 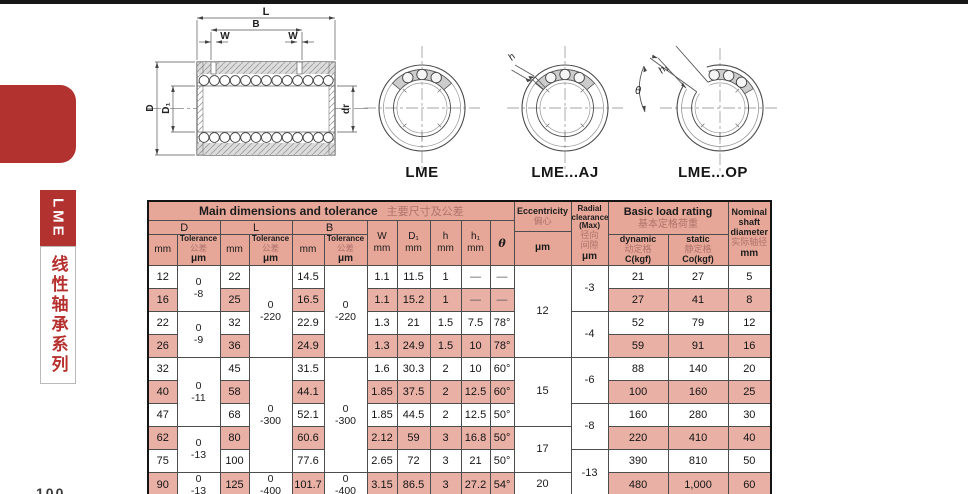 What do you see at coordinates (749, 414) in the screenshot?
I see `cell-shaft: 30` at bounding box center [749, 414].